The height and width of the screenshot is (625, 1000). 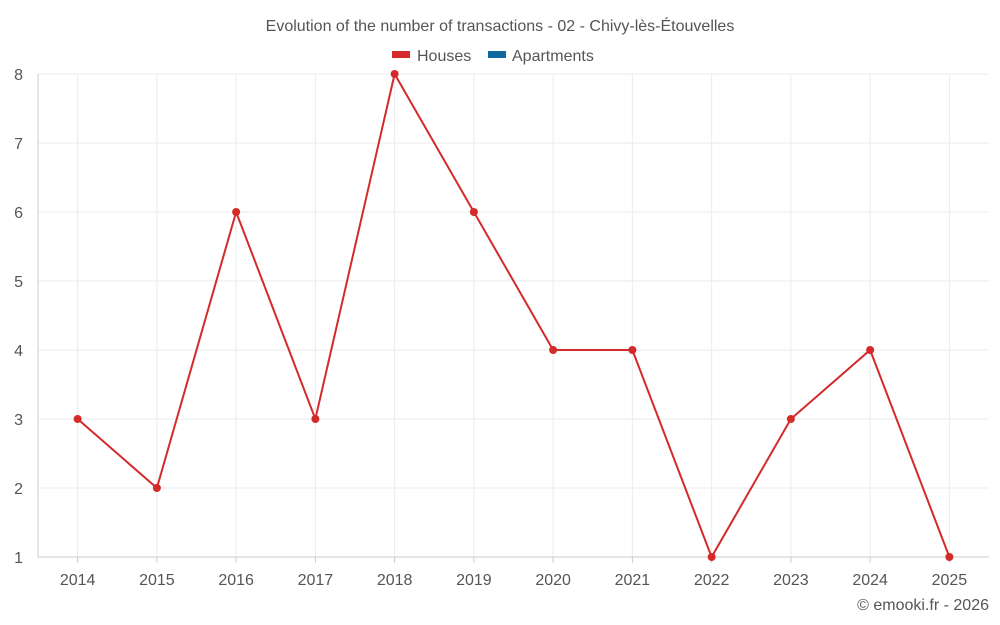 What do you see at coordinates (712, 580) in the screenshot?
I see `x-tick-label: 2022` at bounding box center [712, 580].